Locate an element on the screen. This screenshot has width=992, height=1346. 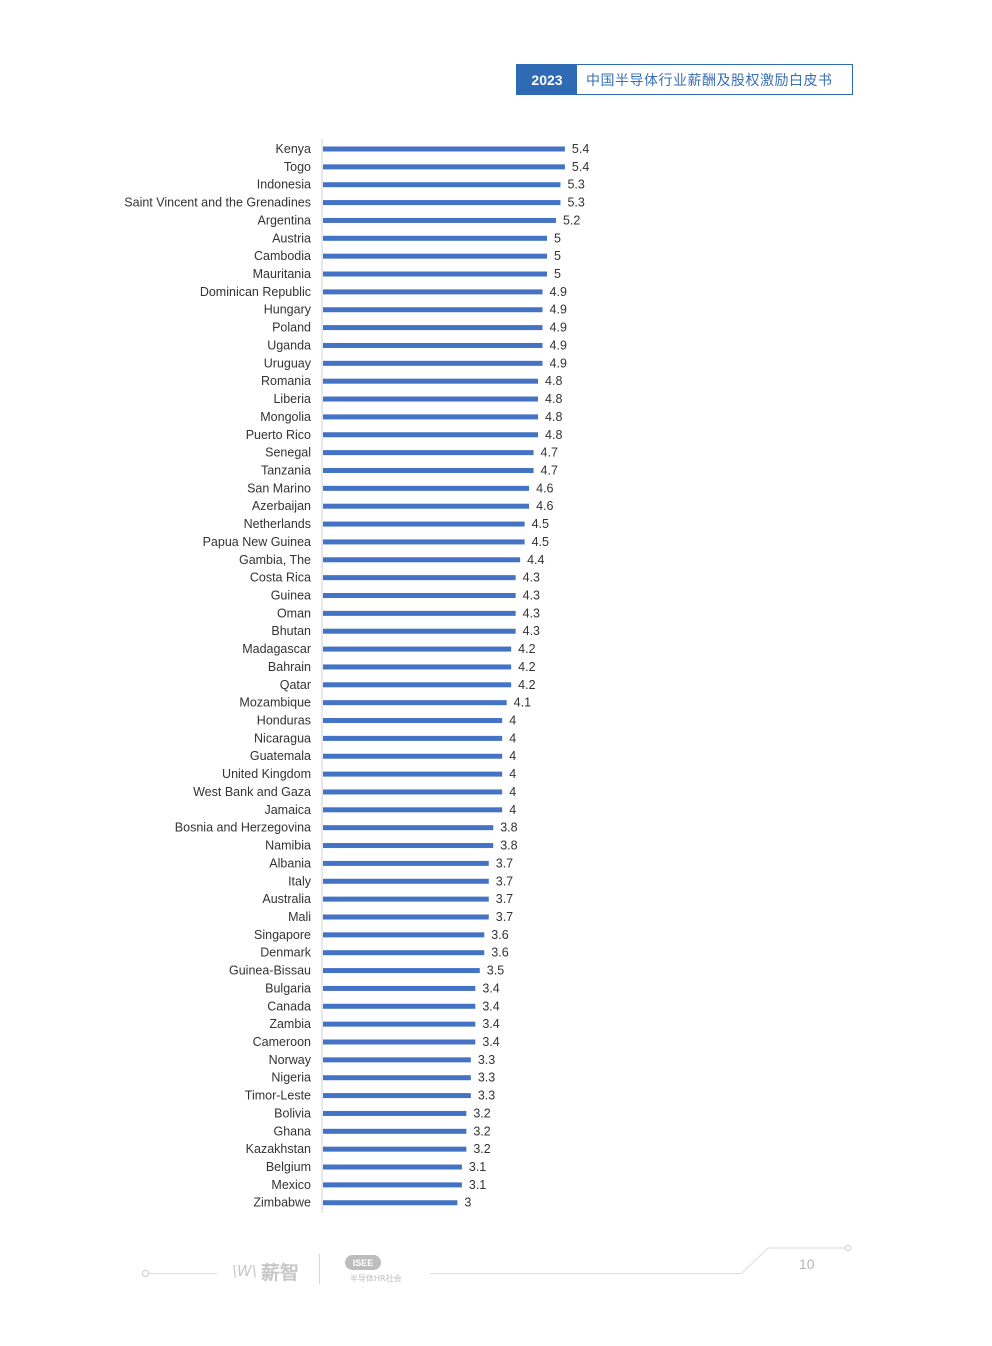
category-label: Bosnia and Herzegovina is located at coordinates (243, 828).